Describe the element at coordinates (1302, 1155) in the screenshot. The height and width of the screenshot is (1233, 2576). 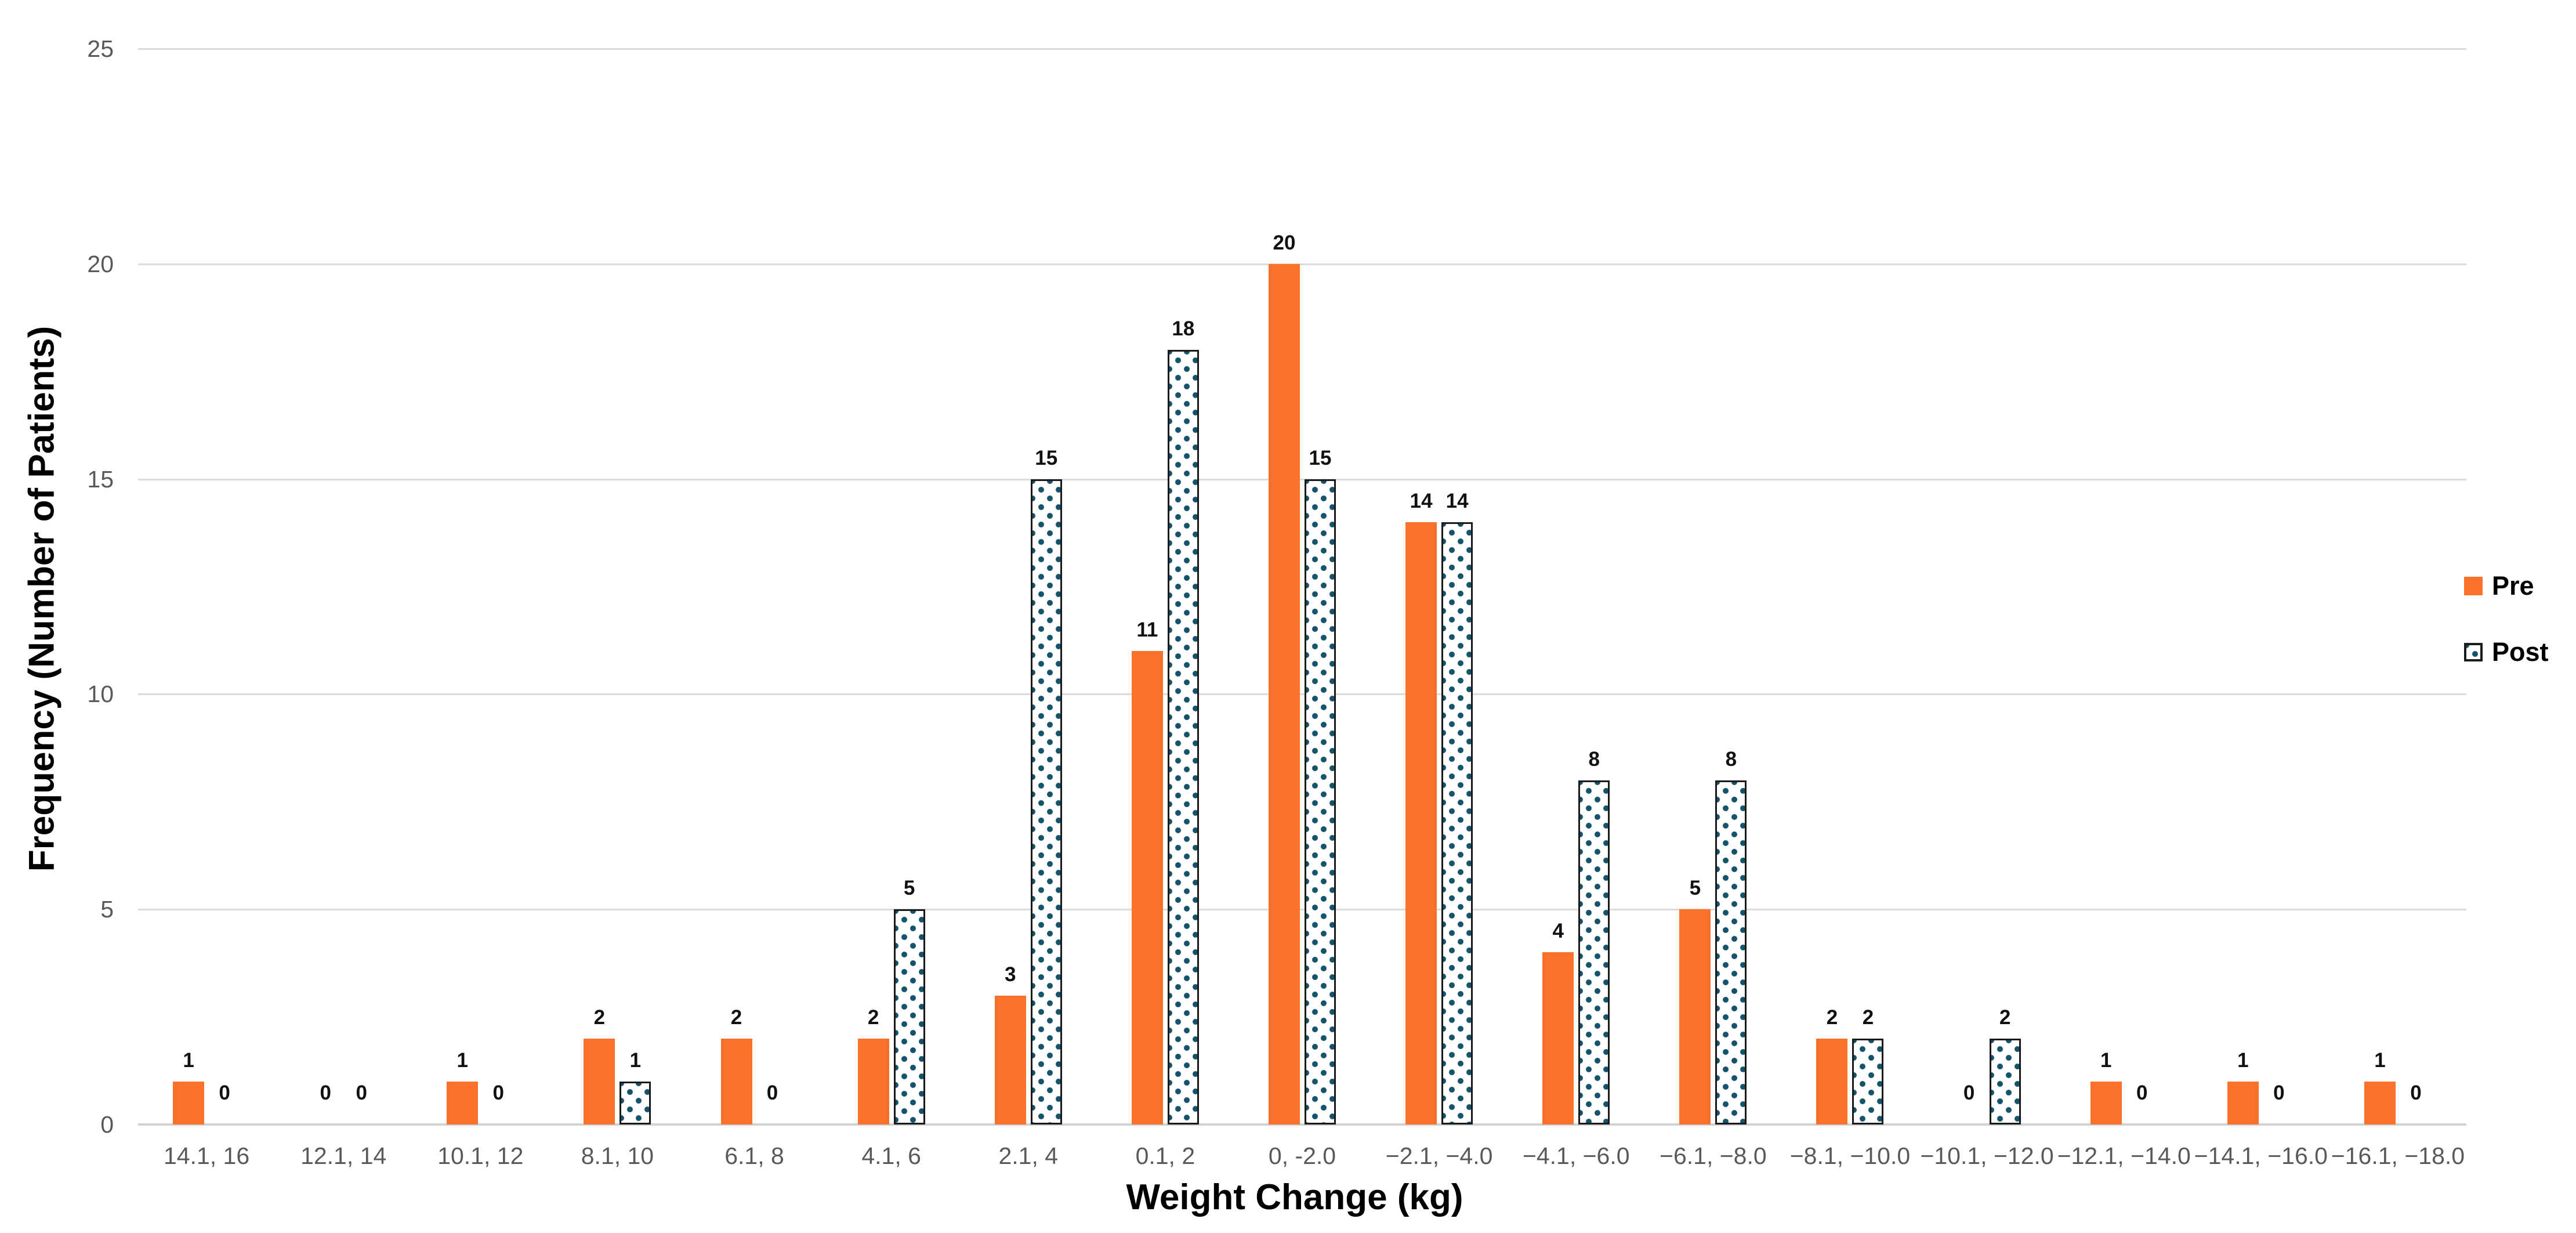
I see `x-tick-label: 0, -2.0` at that location.